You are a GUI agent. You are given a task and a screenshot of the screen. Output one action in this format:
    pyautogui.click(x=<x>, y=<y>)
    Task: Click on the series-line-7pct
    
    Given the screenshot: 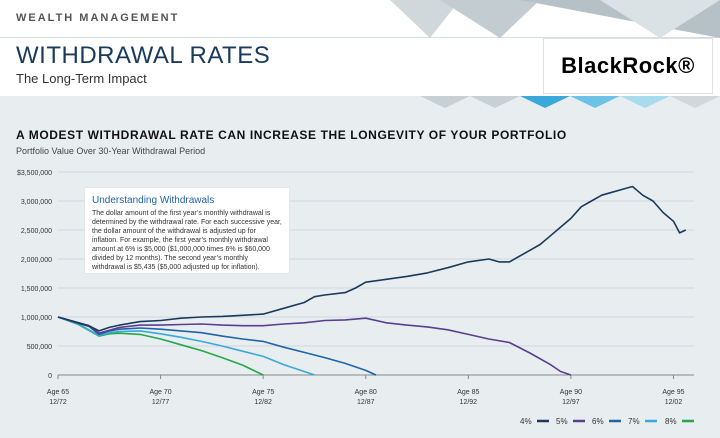 What is the action you would take?
    pyautogui.click(x=186, y=346)
    